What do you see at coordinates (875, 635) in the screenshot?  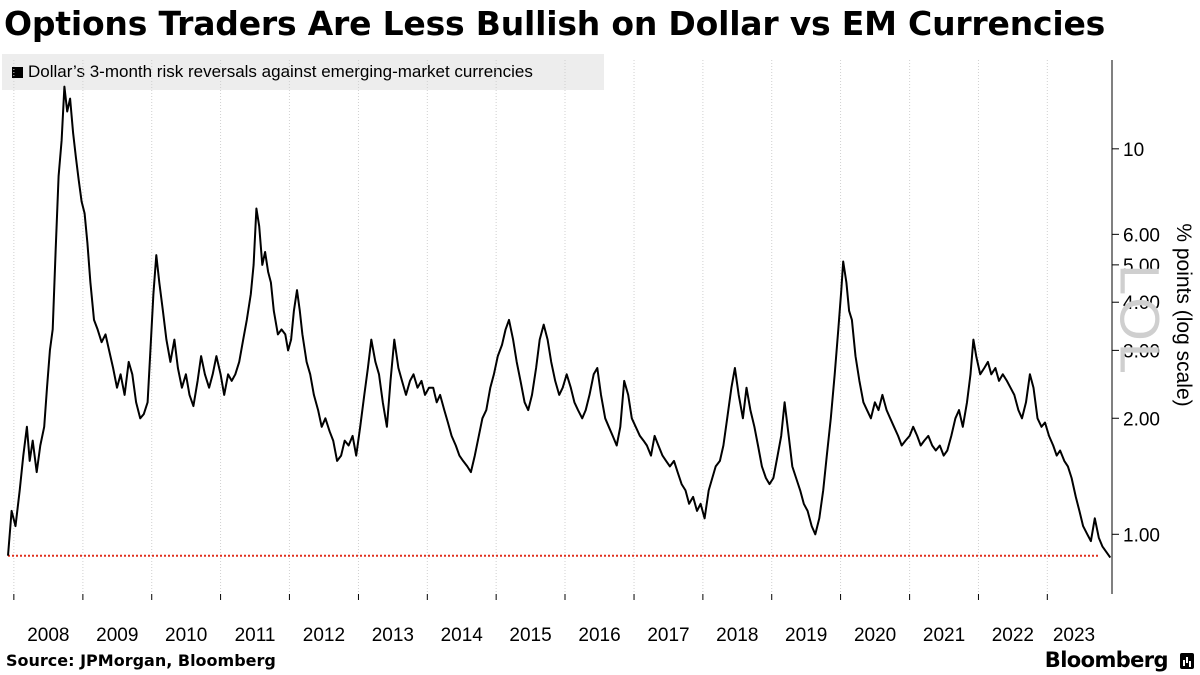 I see `x-tick-label: 2020` at bounding box center [875, 635].